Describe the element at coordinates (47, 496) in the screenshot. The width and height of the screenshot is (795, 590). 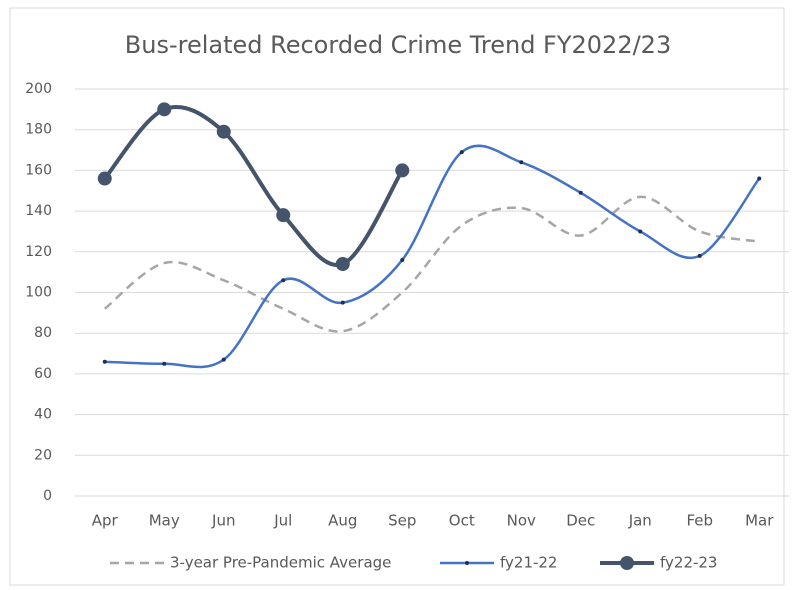
I see `y-tick-label: 0` at that location.